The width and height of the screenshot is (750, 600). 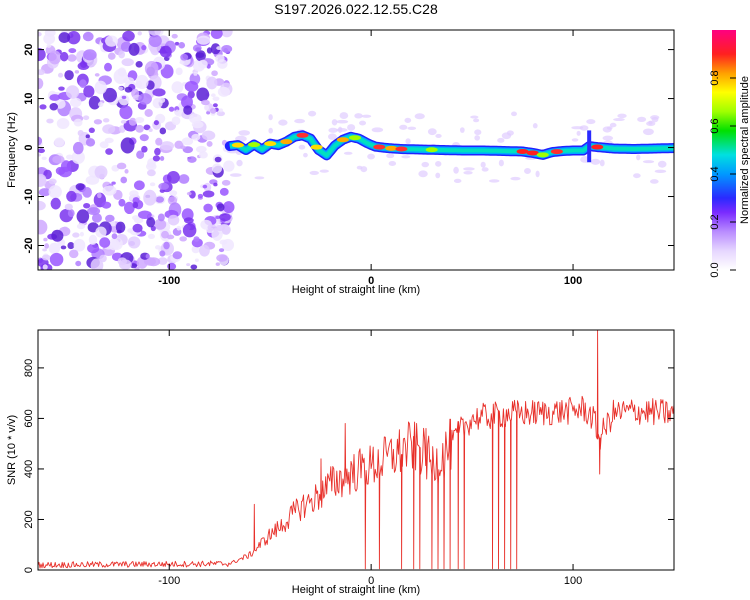 I want to click on colorbar-tick-label: 0.2, so click(x=715, y=221).